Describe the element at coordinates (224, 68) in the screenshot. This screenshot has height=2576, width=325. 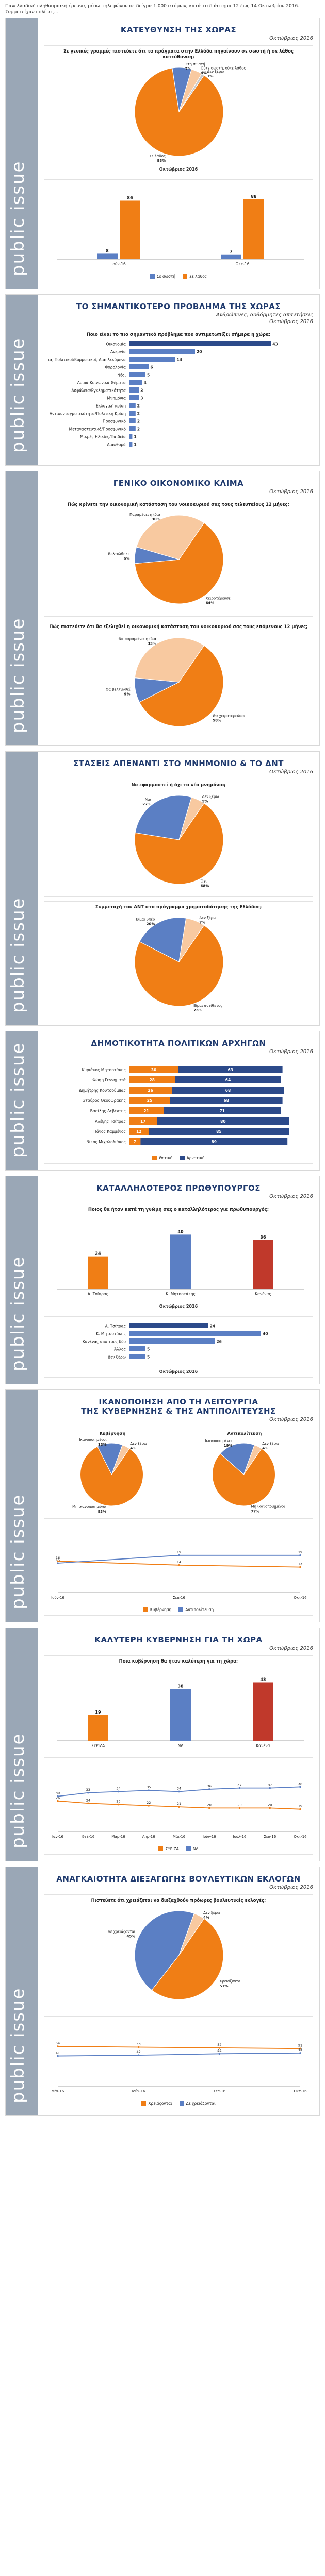
I see `slice-label: Ούτε σωστή, ούτε λάθος` at that location.